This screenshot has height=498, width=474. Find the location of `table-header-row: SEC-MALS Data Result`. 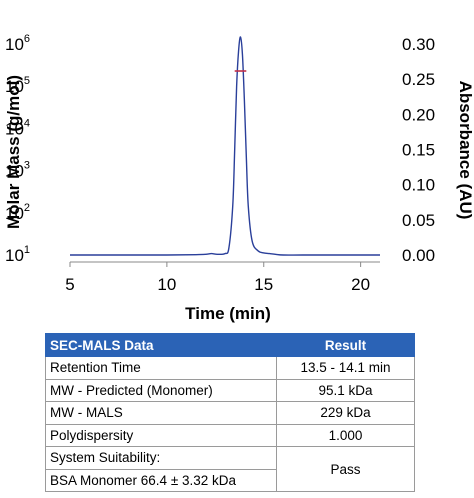

table-header-row: SEC-MALS Data Result is located at coordinates (230, 345).